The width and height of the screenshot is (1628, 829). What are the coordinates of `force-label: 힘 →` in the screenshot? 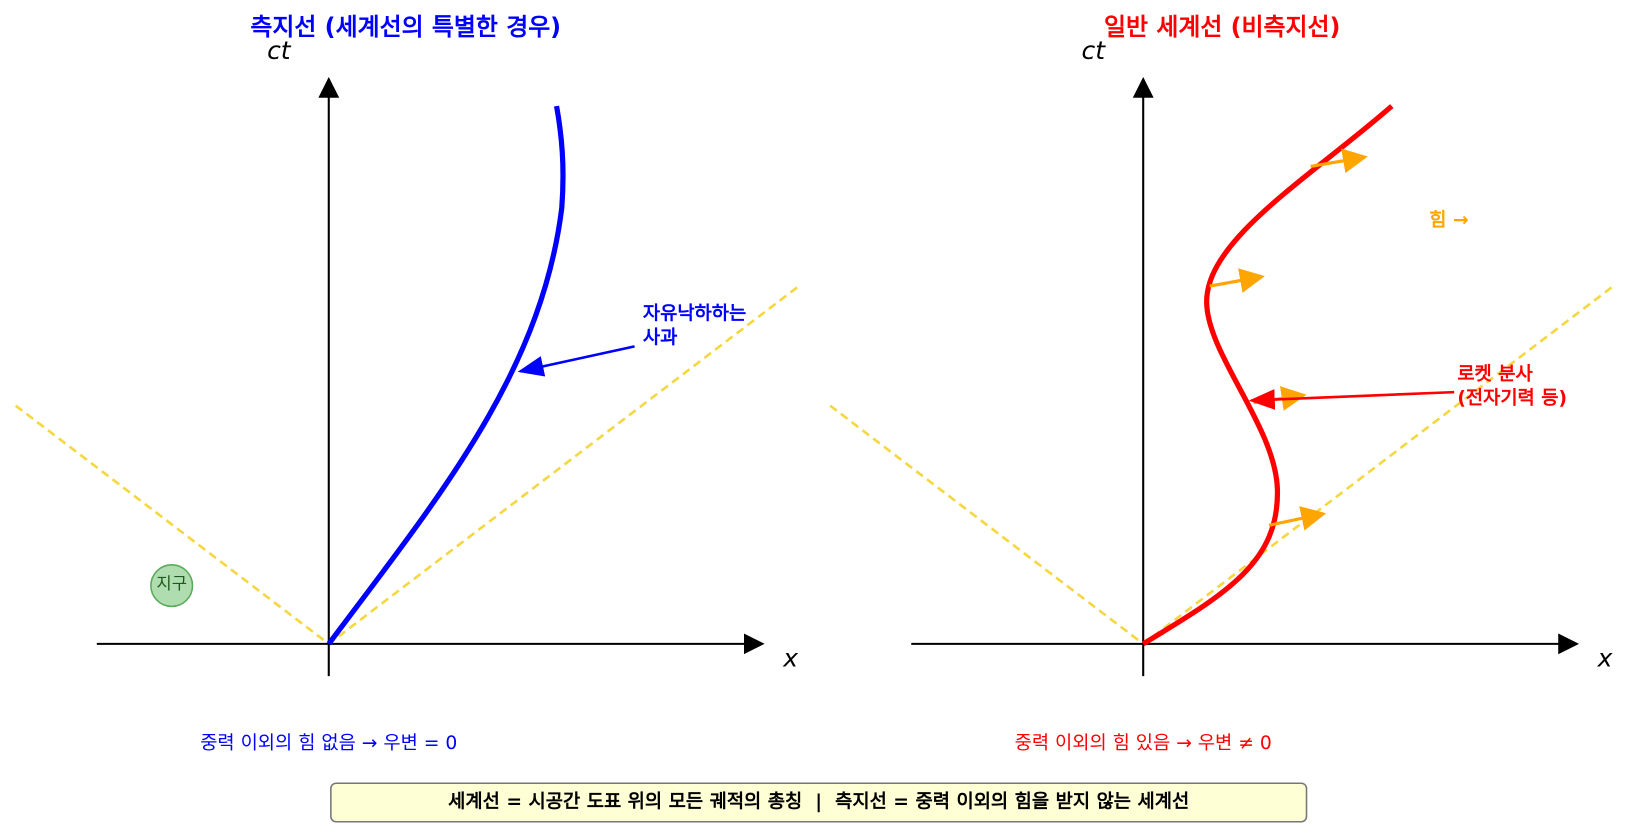 It's located at (1448, 220).